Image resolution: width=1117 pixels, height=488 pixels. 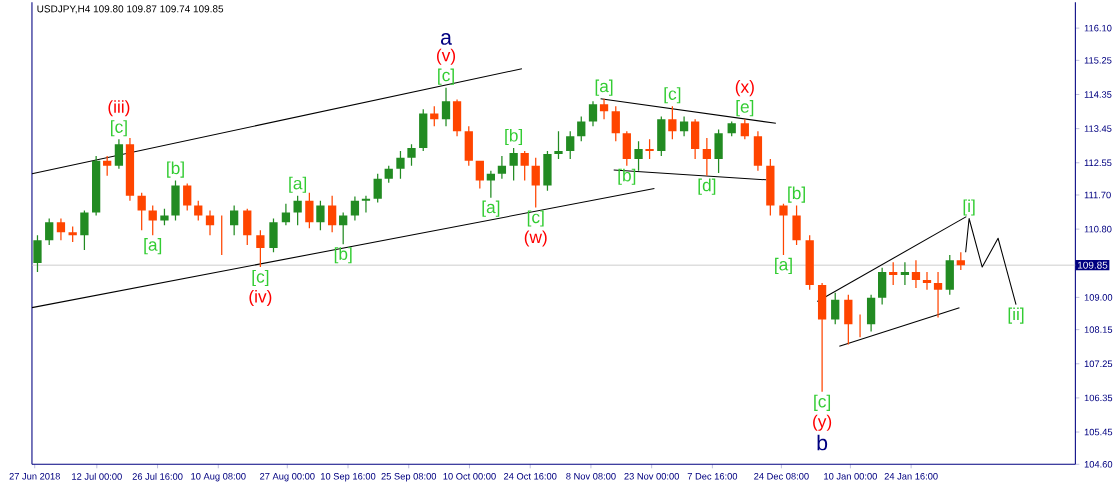 I want to click on x-tick-label: 10 Sep 16:00, so click(x=348, y=477).